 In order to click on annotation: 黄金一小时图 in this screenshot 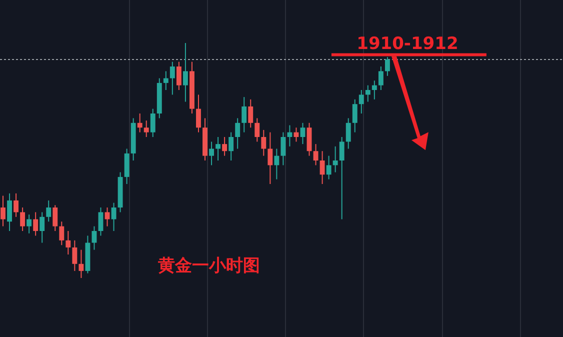, I will do `click(208, 266)`.